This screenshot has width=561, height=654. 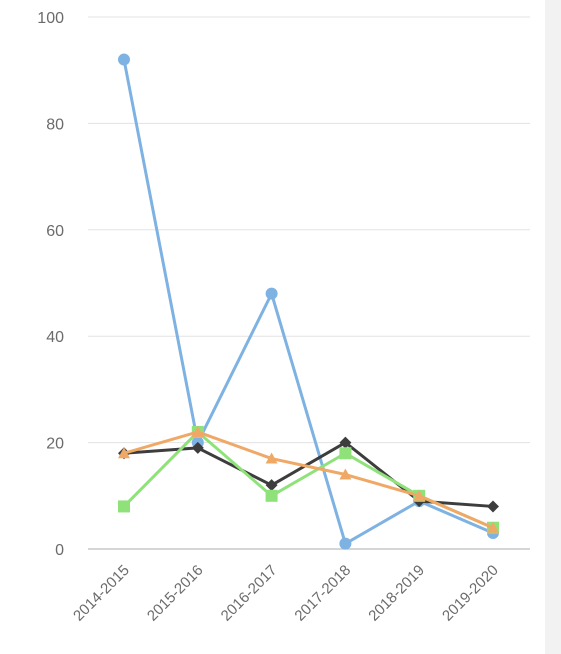 I want to click on x-tick-label: 2015-2016, so click(x=175, y=593).